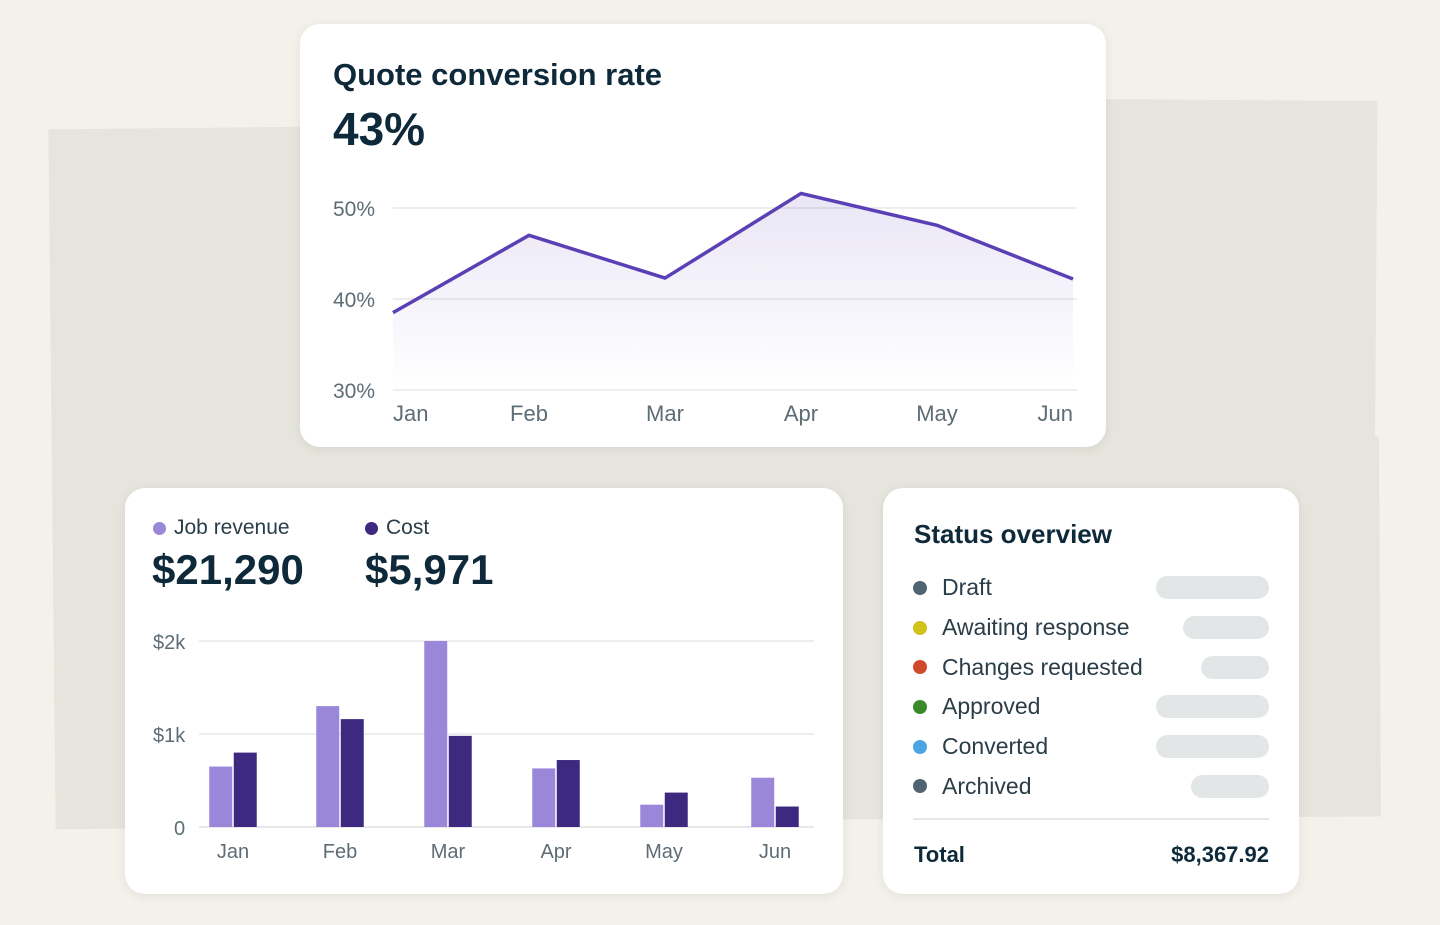 The image size is (1440, 925). What do you see at coordinates (354, 209) in the screenshot?
I see `y-tick-label: 50%` at bounding box center [354, 209].